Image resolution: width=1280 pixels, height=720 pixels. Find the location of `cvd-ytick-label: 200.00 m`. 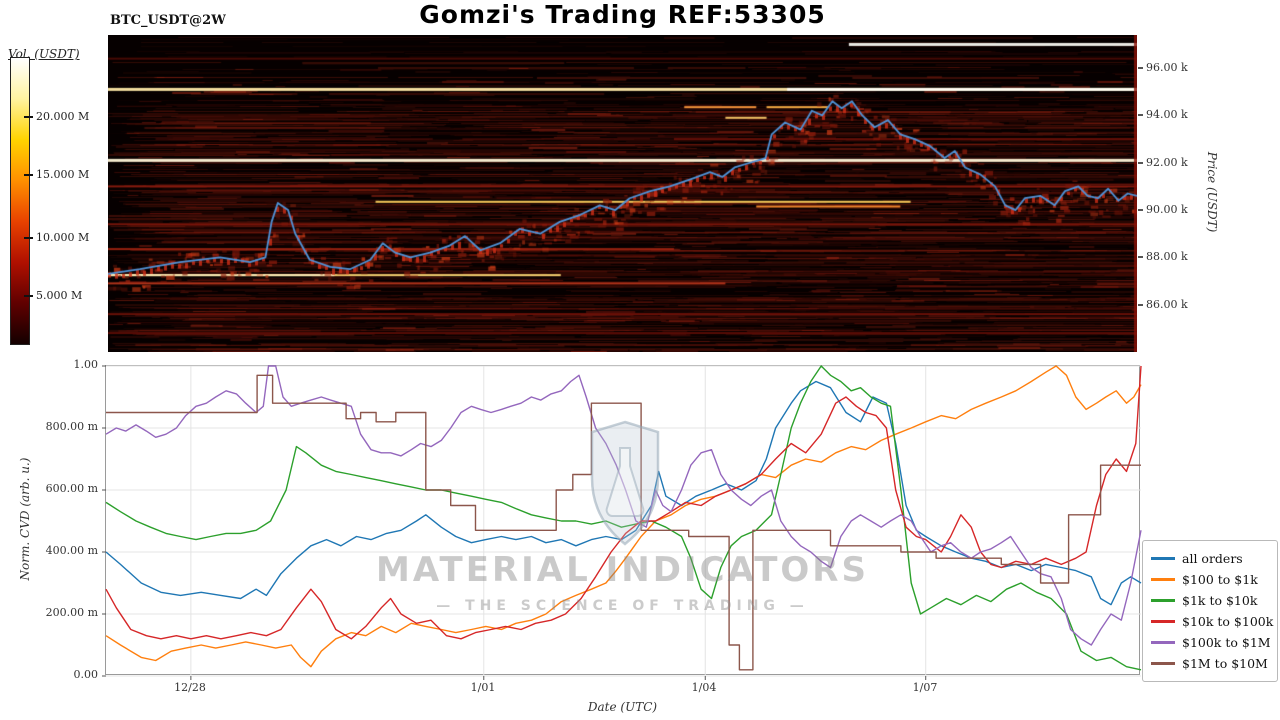

cvd-ytick-label: 200.00 m is located at coordinates (71, 612).